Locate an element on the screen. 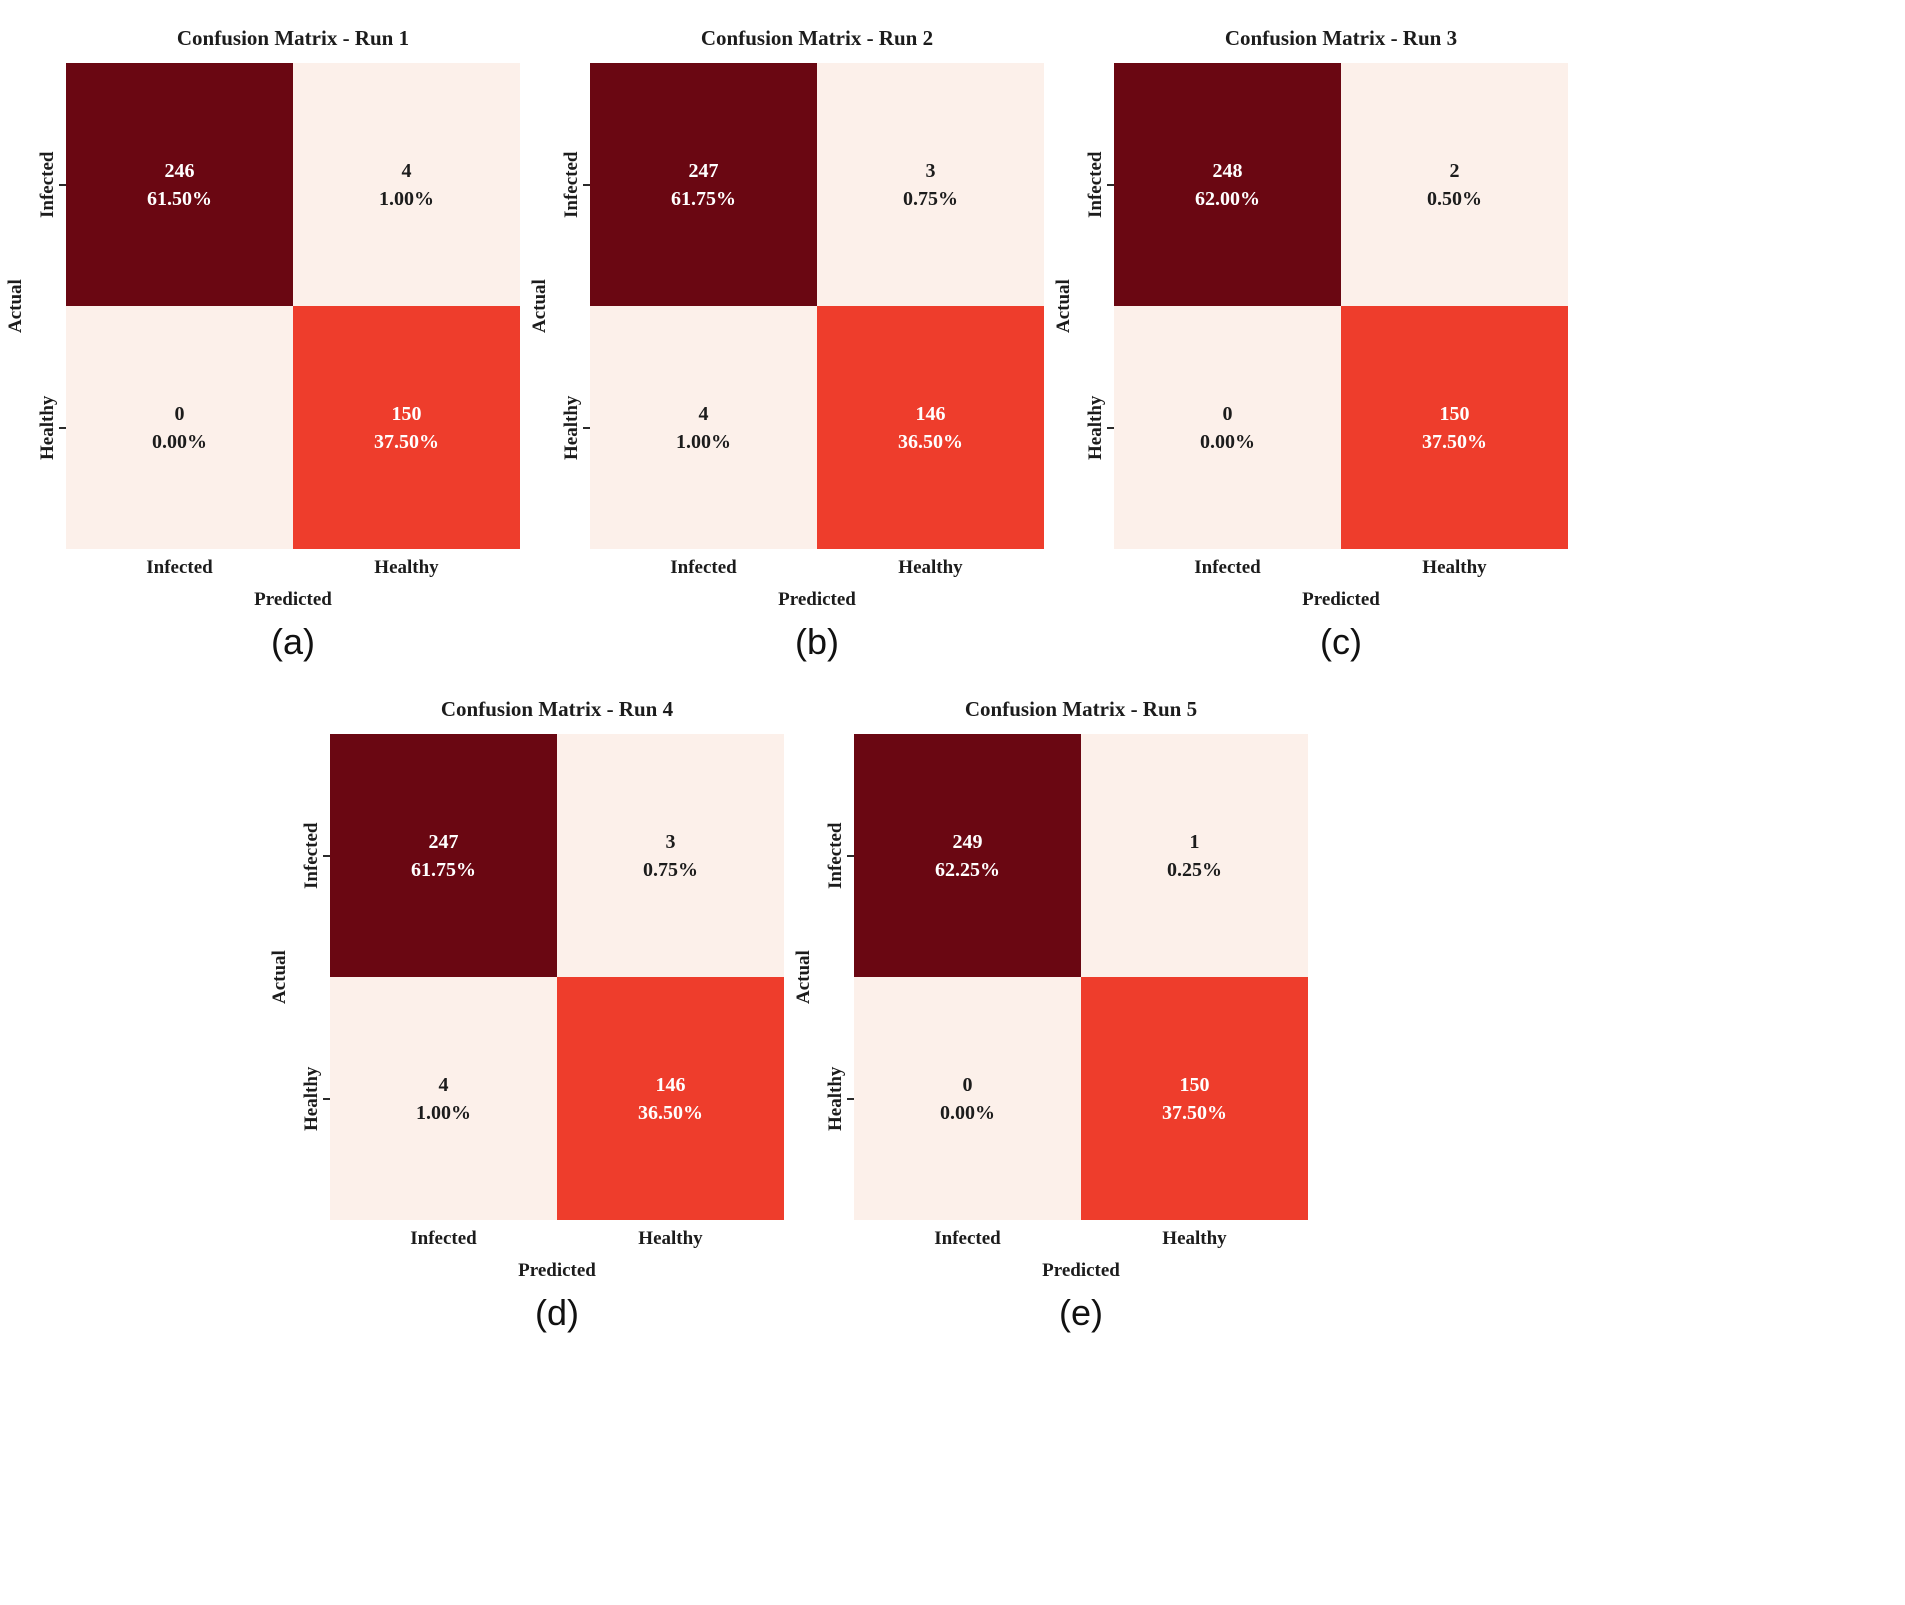 The height and width of the screenshot is (1605, 1905). cell-count: 249 is located at coordinates (967, 841).